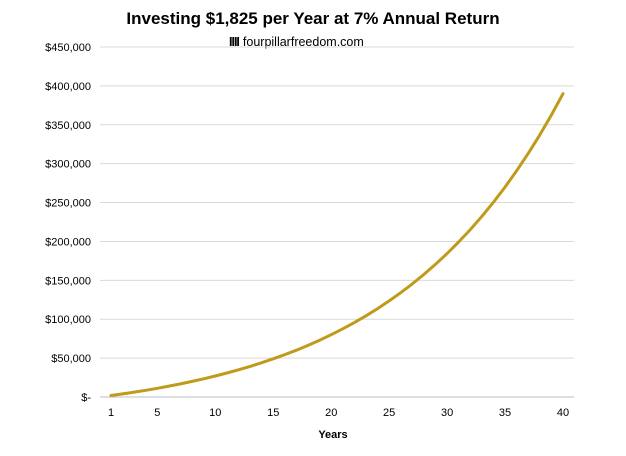 This screenshot has width=626, height=456. I want to click on y-tick-label: $400,000, so click(68, 87).